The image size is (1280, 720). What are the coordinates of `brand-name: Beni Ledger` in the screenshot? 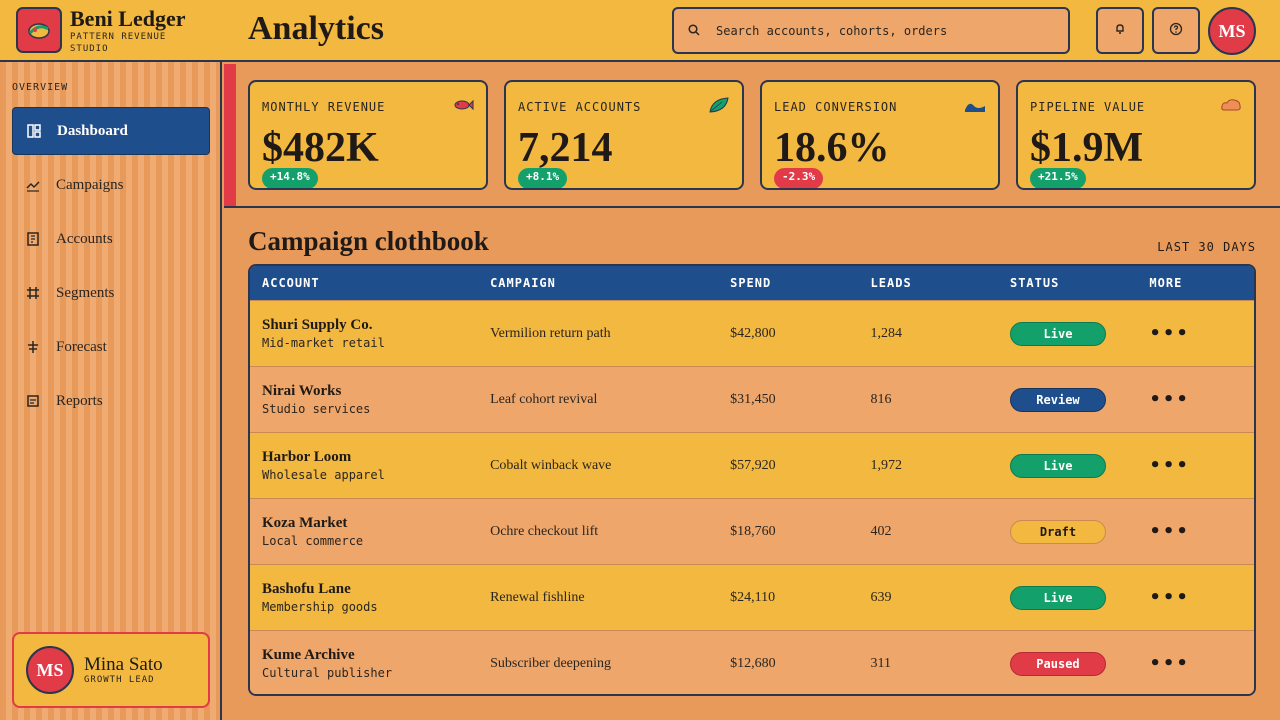 It's located at (128, 18).